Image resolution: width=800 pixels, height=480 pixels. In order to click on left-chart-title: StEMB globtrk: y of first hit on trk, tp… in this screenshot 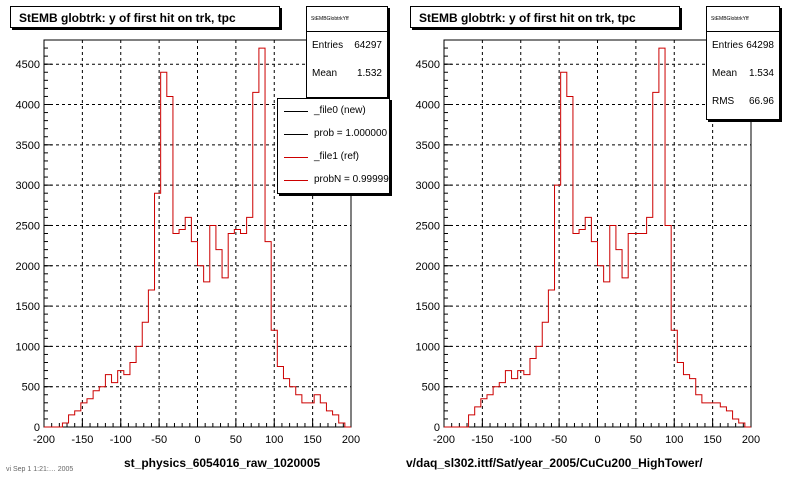, I will do `click(145, 17)`.